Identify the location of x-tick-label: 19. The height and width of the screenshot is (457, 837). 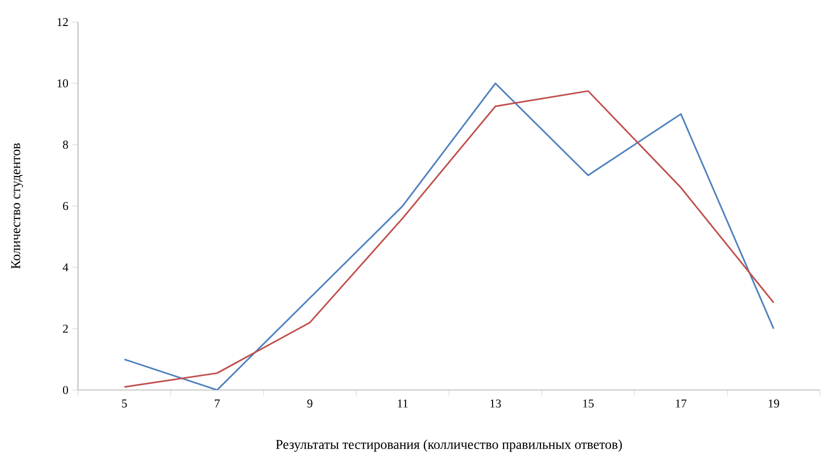
(774, 404).